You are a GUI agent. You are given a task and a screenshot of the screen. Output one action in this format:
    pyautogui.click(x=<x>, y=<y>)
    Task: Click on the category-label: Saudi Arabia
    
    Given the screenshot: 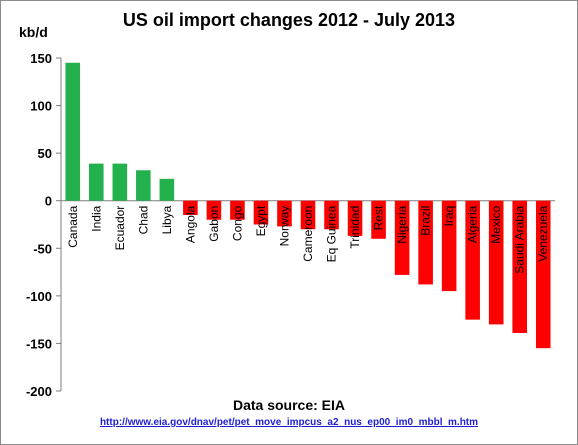 What is the action you would take?
    pyautogui.click(x=520, y=239)
    